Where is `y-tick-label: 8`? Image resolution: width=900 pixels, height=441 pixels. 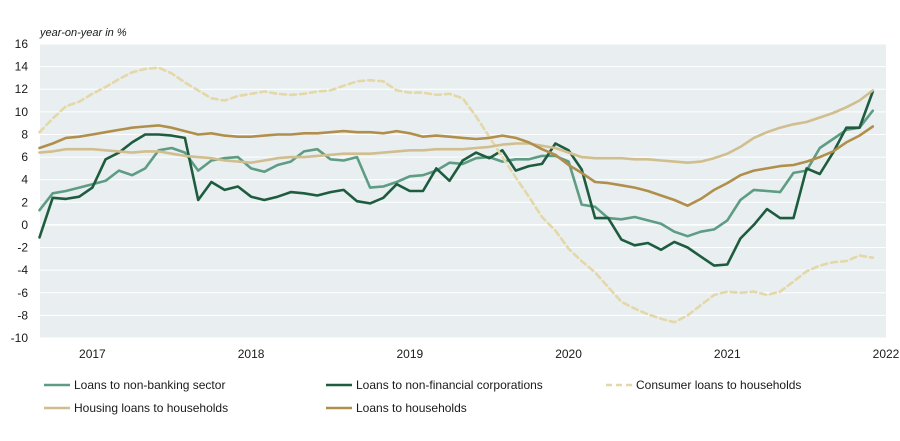 y-tick-label: 8 is located at coordinates (24, 134).